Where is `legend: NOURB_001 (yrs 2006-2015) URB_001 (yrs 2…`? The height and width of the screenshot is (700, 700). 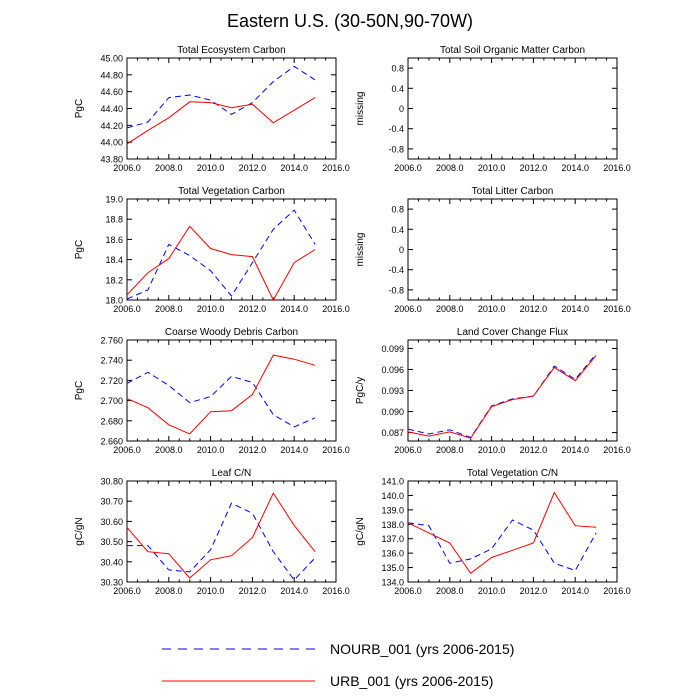
legend: NOURB_001 (yrs 2006-2015) URB_001 (yrs 2… is located at coordinates (338, 665).